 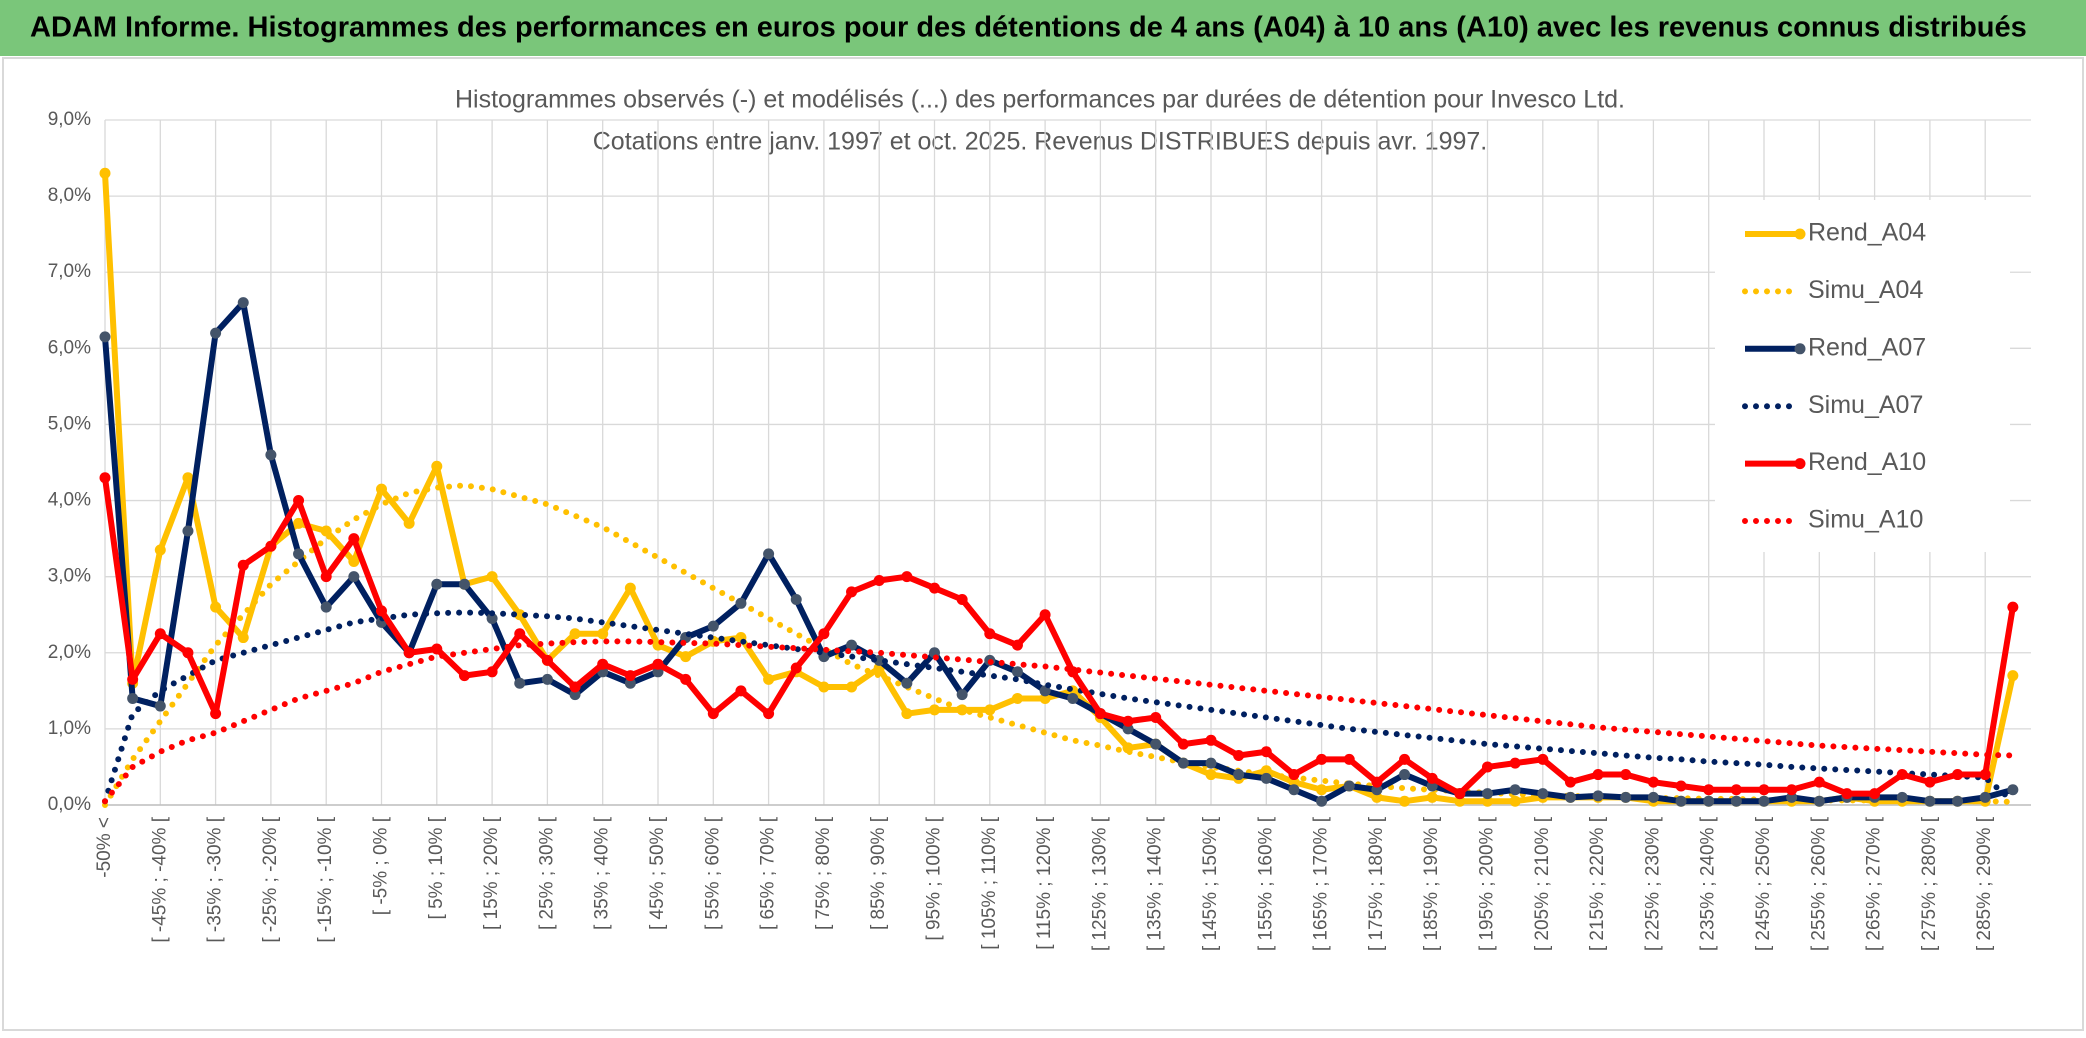 I want to click on y-tick-label: 9,0%, so click(x=69, y=119).